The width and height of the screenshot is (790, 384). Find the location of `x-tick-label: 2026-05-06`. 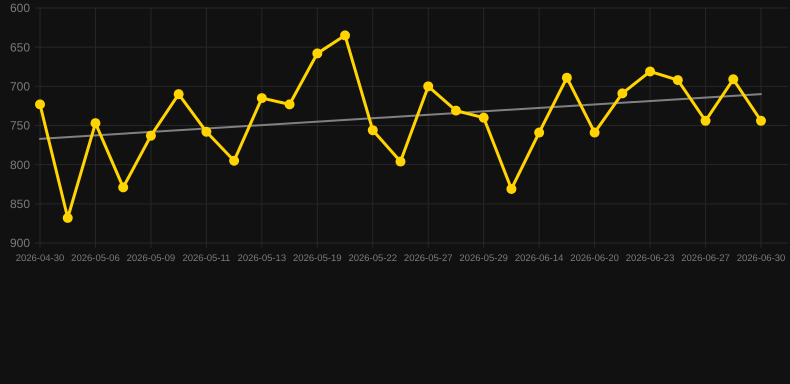

x-tick-label: 2026-05-06 is located at coordinates (95, 258).